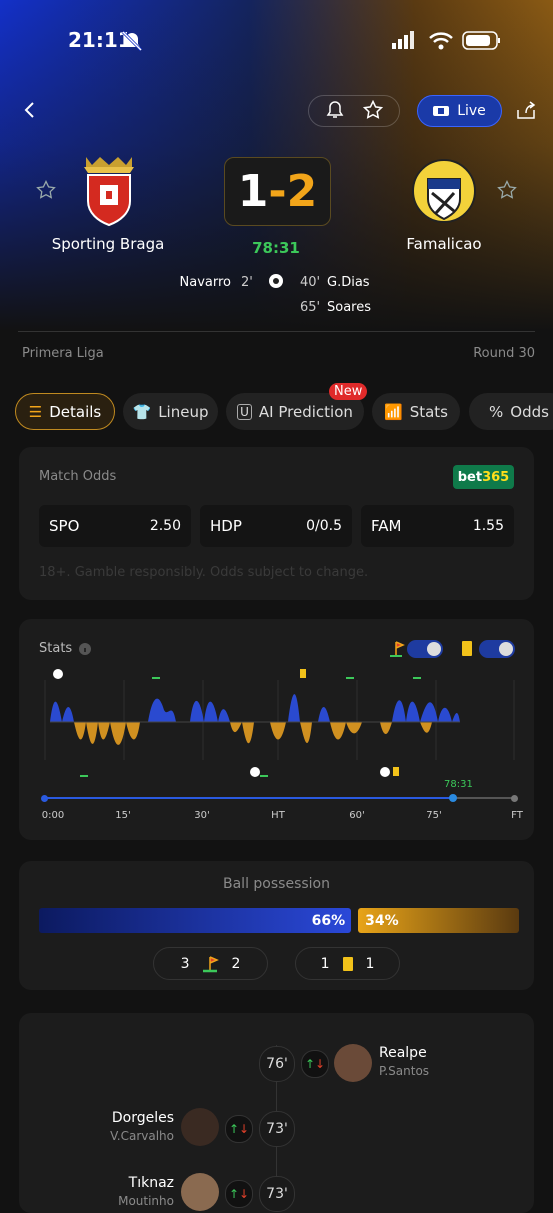 The width and height of the screenshot is (553, 1213). Describe the element at coordinates (142, 1118) in the screenshot. I see `player-in: Dorgeles` at that location.